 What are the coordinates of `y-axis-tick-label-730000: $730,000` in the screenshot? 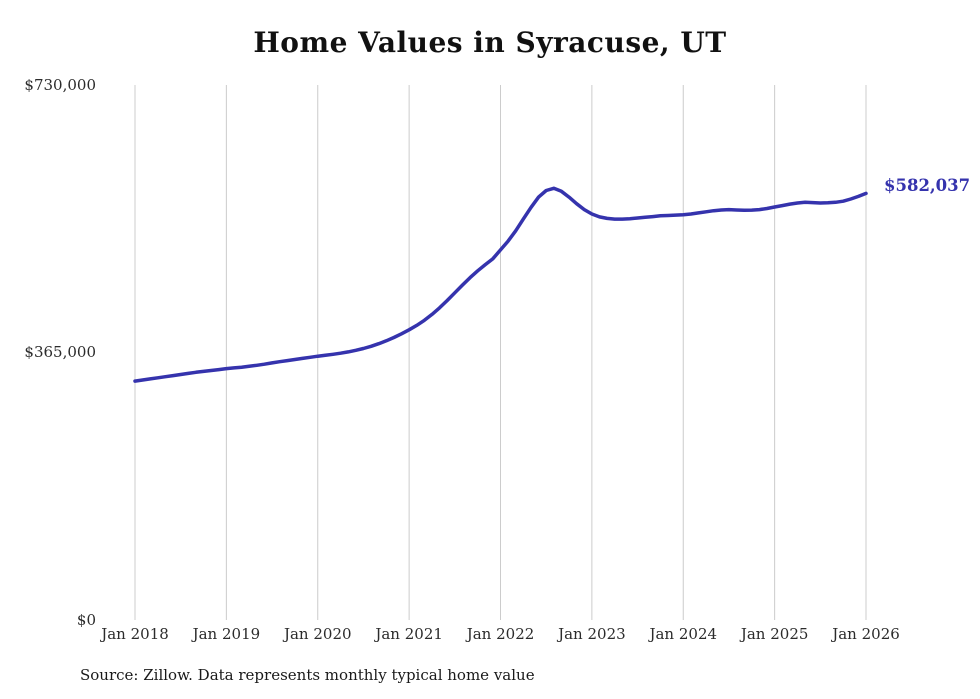 It's located at (60, 85).